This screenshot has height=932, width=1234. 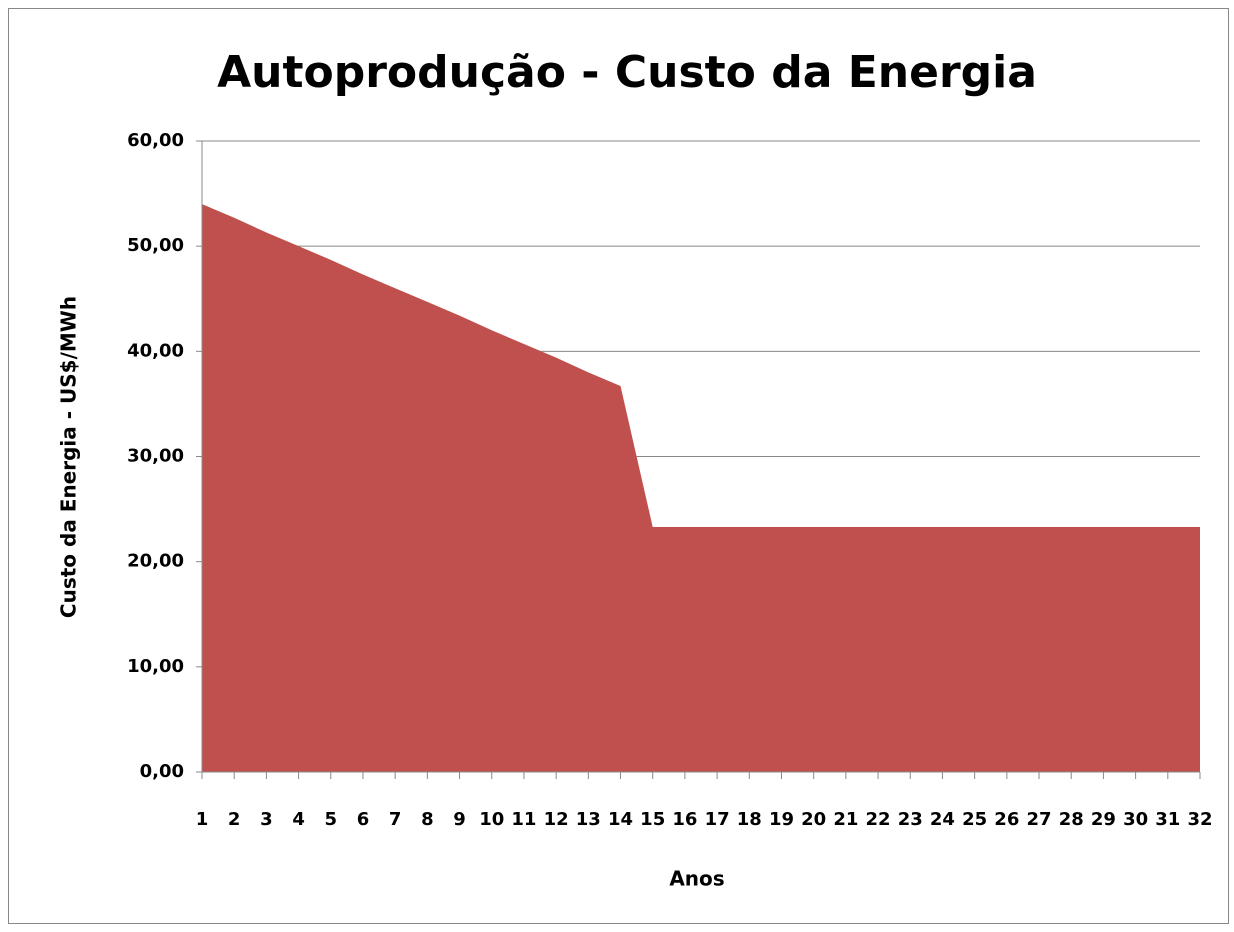 I want to click on x-tick-label: 1, so click(x=202, y=819).